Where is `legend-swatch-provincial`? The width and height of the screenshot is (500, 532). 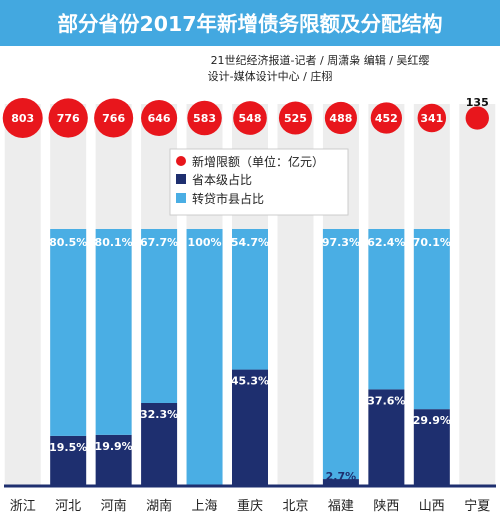 legend-swatch-provincial is located at coordinates (181, 179).